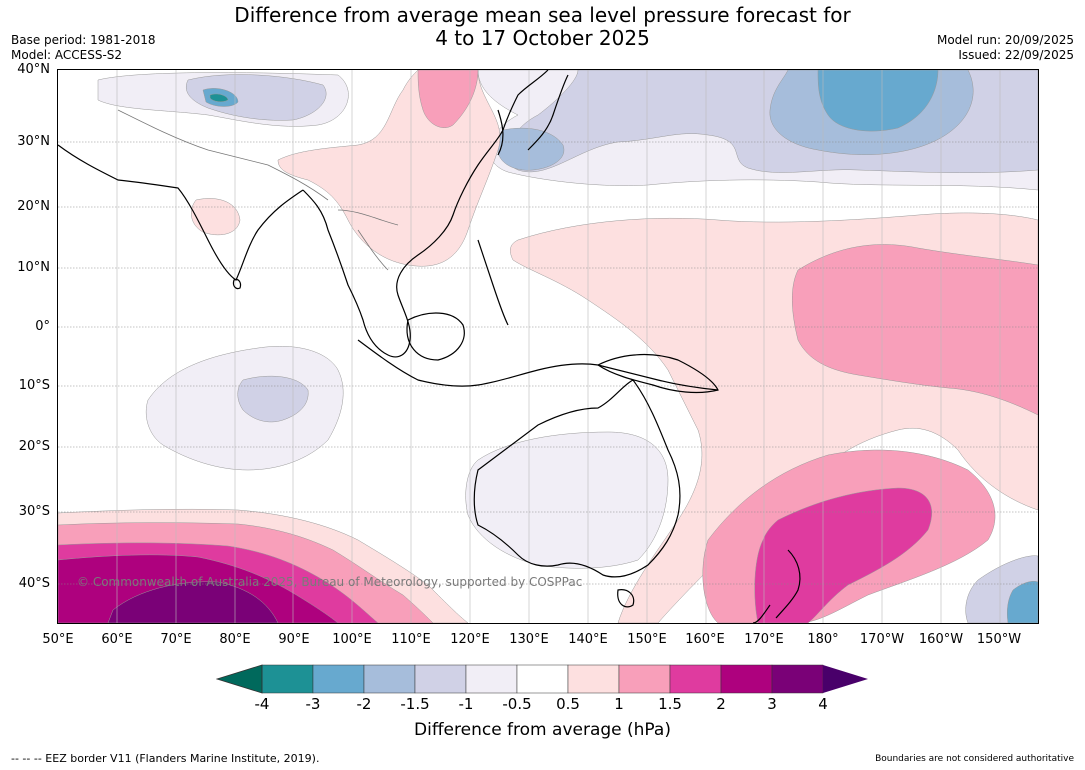  Describe the element at coordinates (823, 704) in the screenshot. I see `colorbar-tick: 4` at that location.